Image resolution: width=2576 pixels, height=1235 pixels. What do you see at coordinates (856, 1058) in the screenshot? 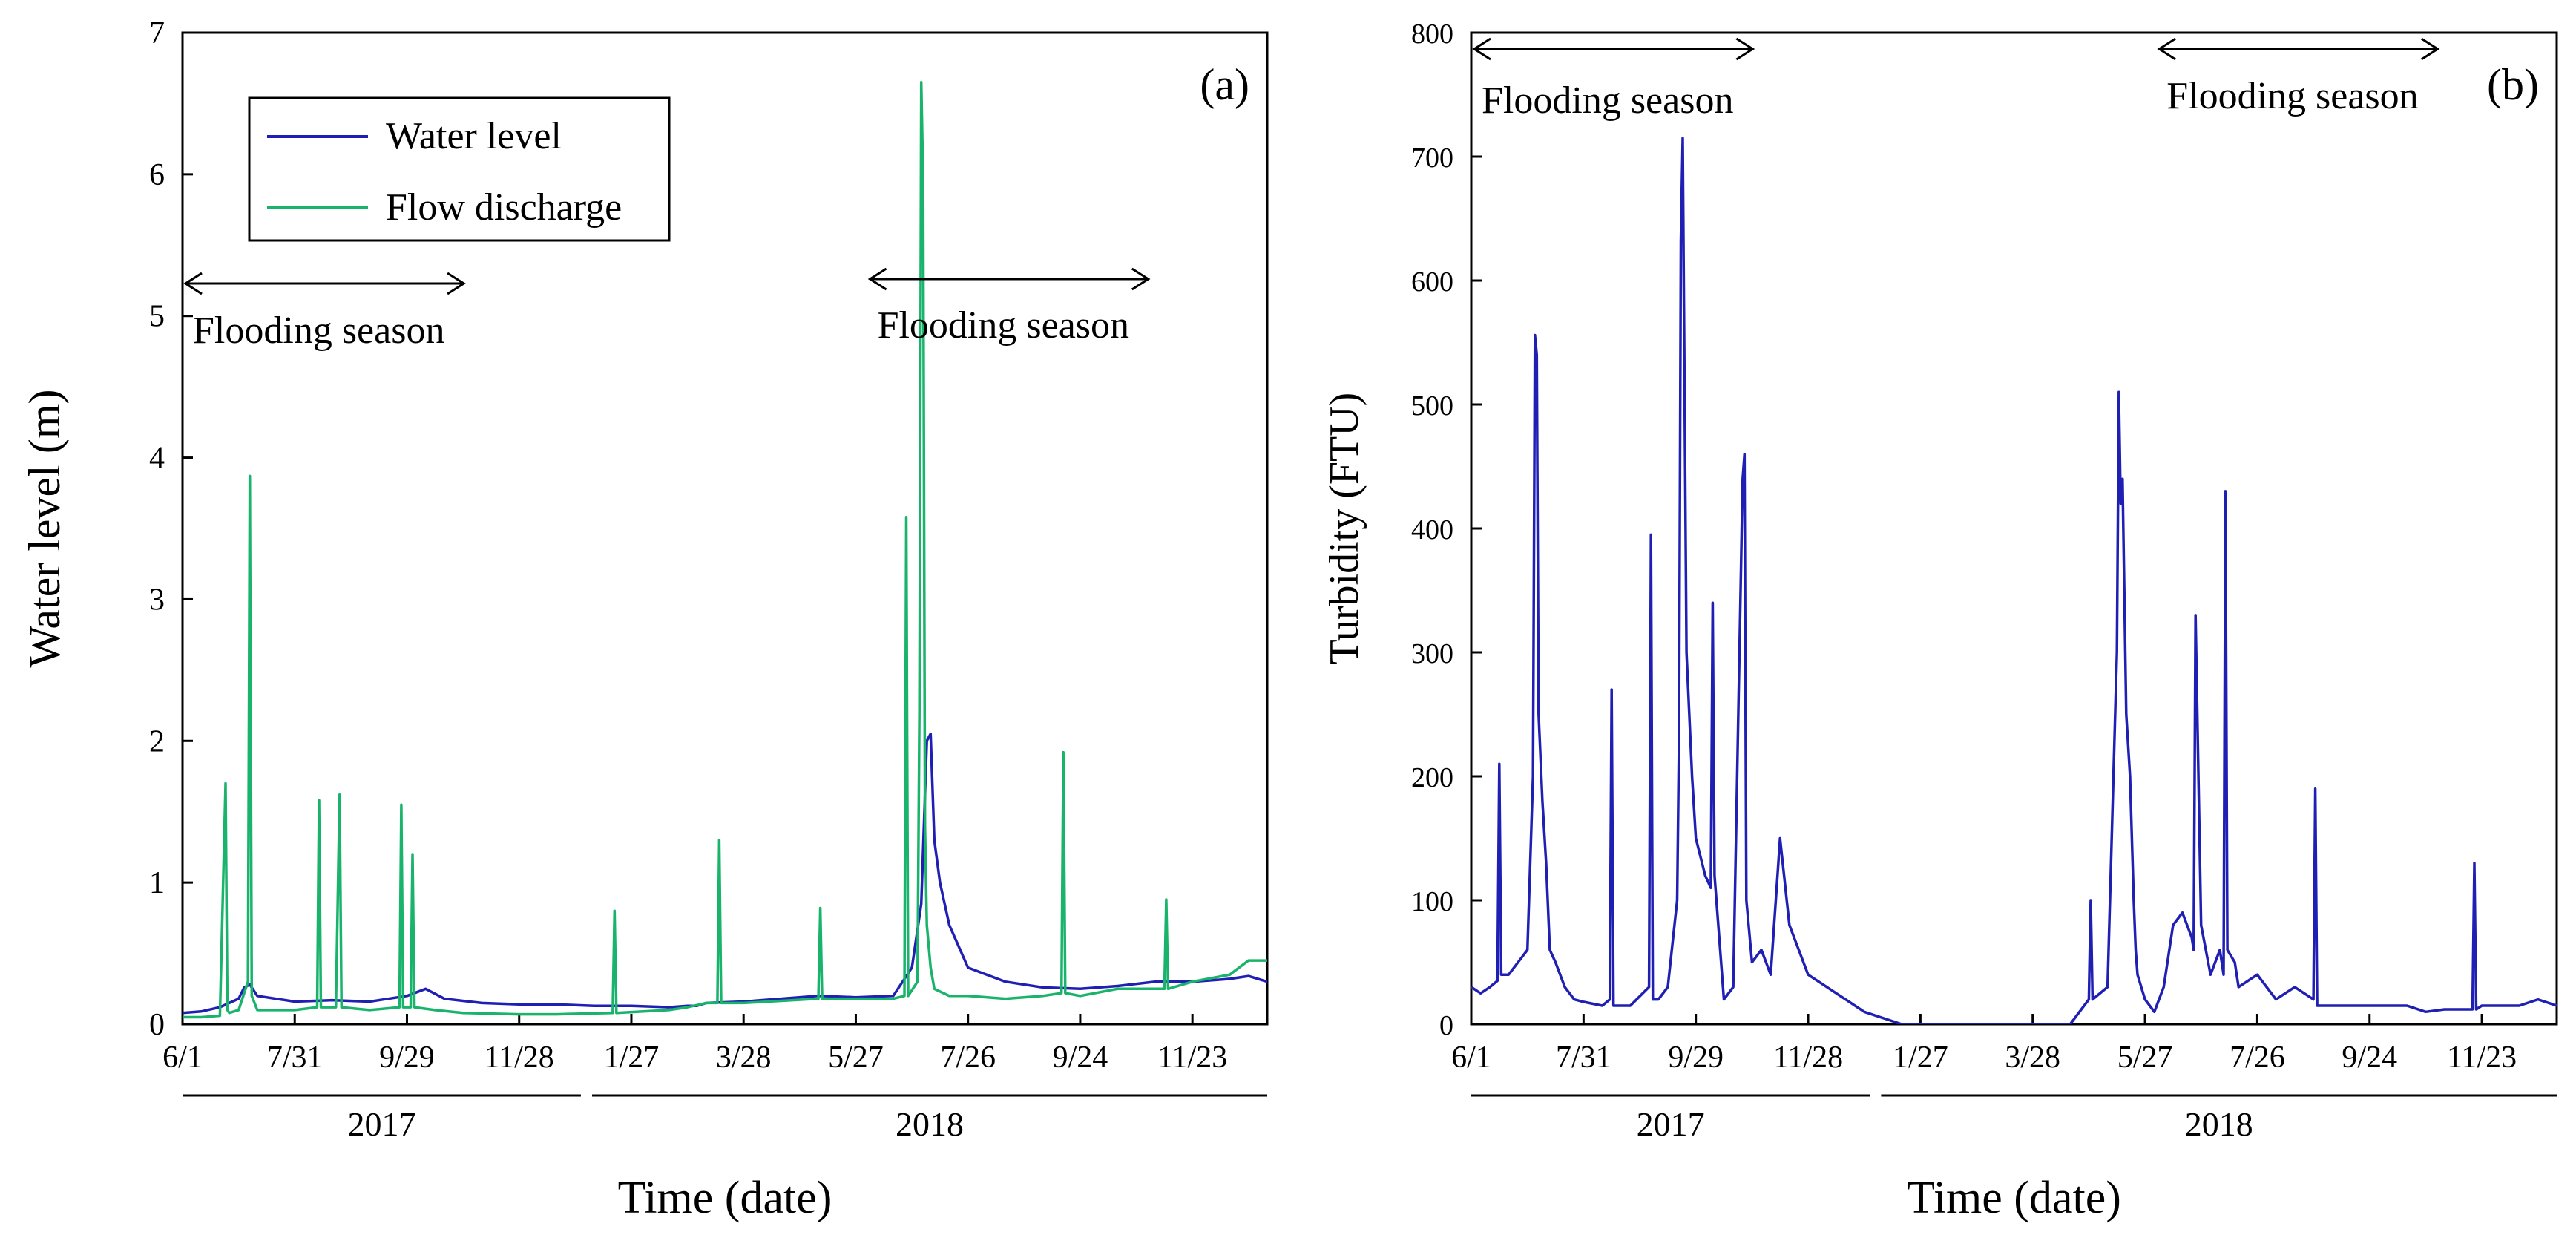
I see `chart0-x-tick-label: 5/27` at bounding box center [856, 1058].